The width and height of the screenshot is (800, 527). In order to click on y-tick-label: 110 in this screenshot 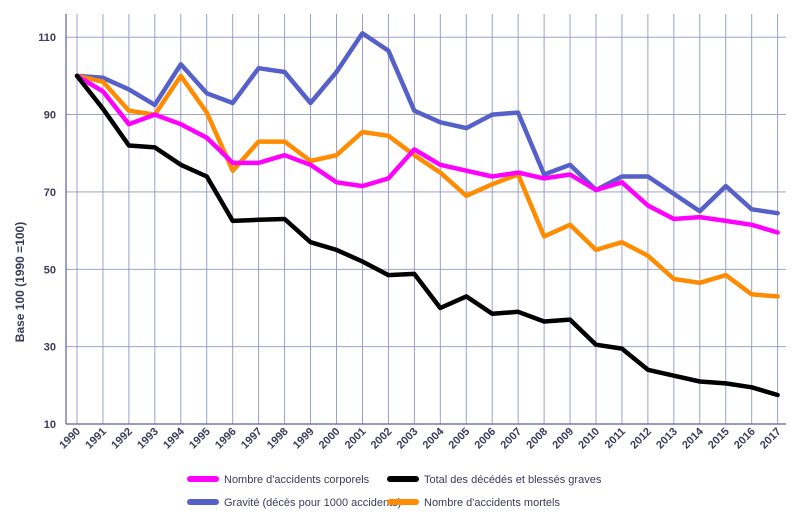, I will do `click(47, 38)`.